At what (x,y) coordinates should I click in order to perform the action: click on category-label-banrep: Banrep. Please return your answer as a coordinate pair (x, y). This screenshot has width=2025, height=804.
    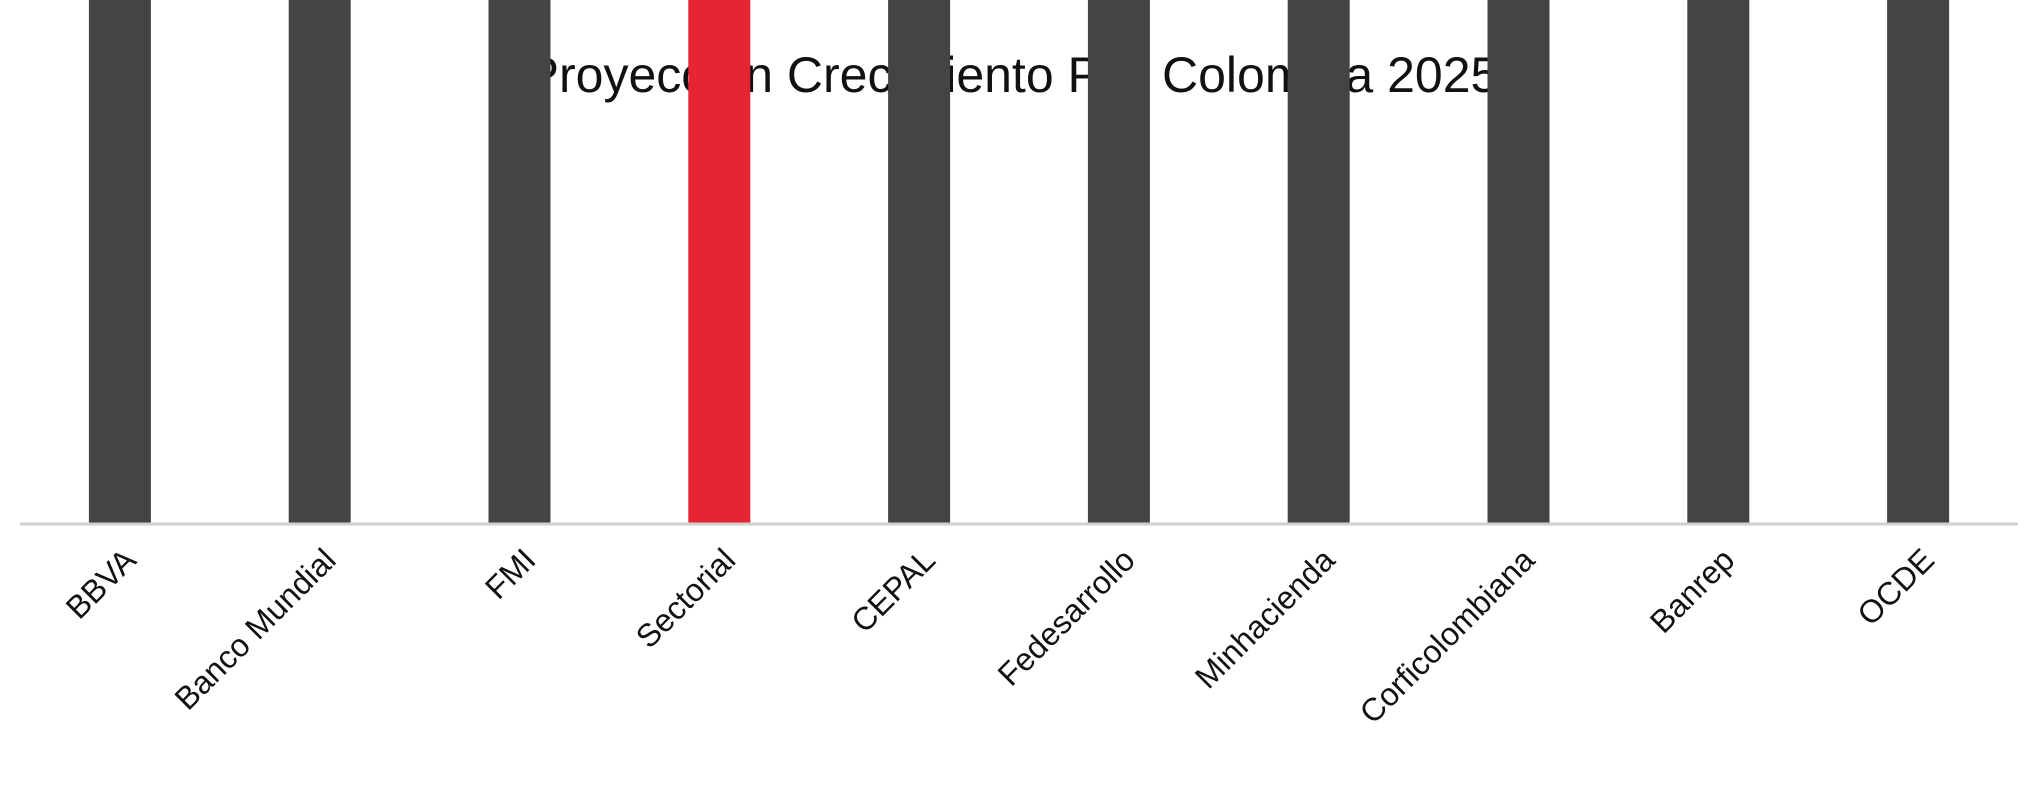
    Looking at the image, I should click on (1692, 590).